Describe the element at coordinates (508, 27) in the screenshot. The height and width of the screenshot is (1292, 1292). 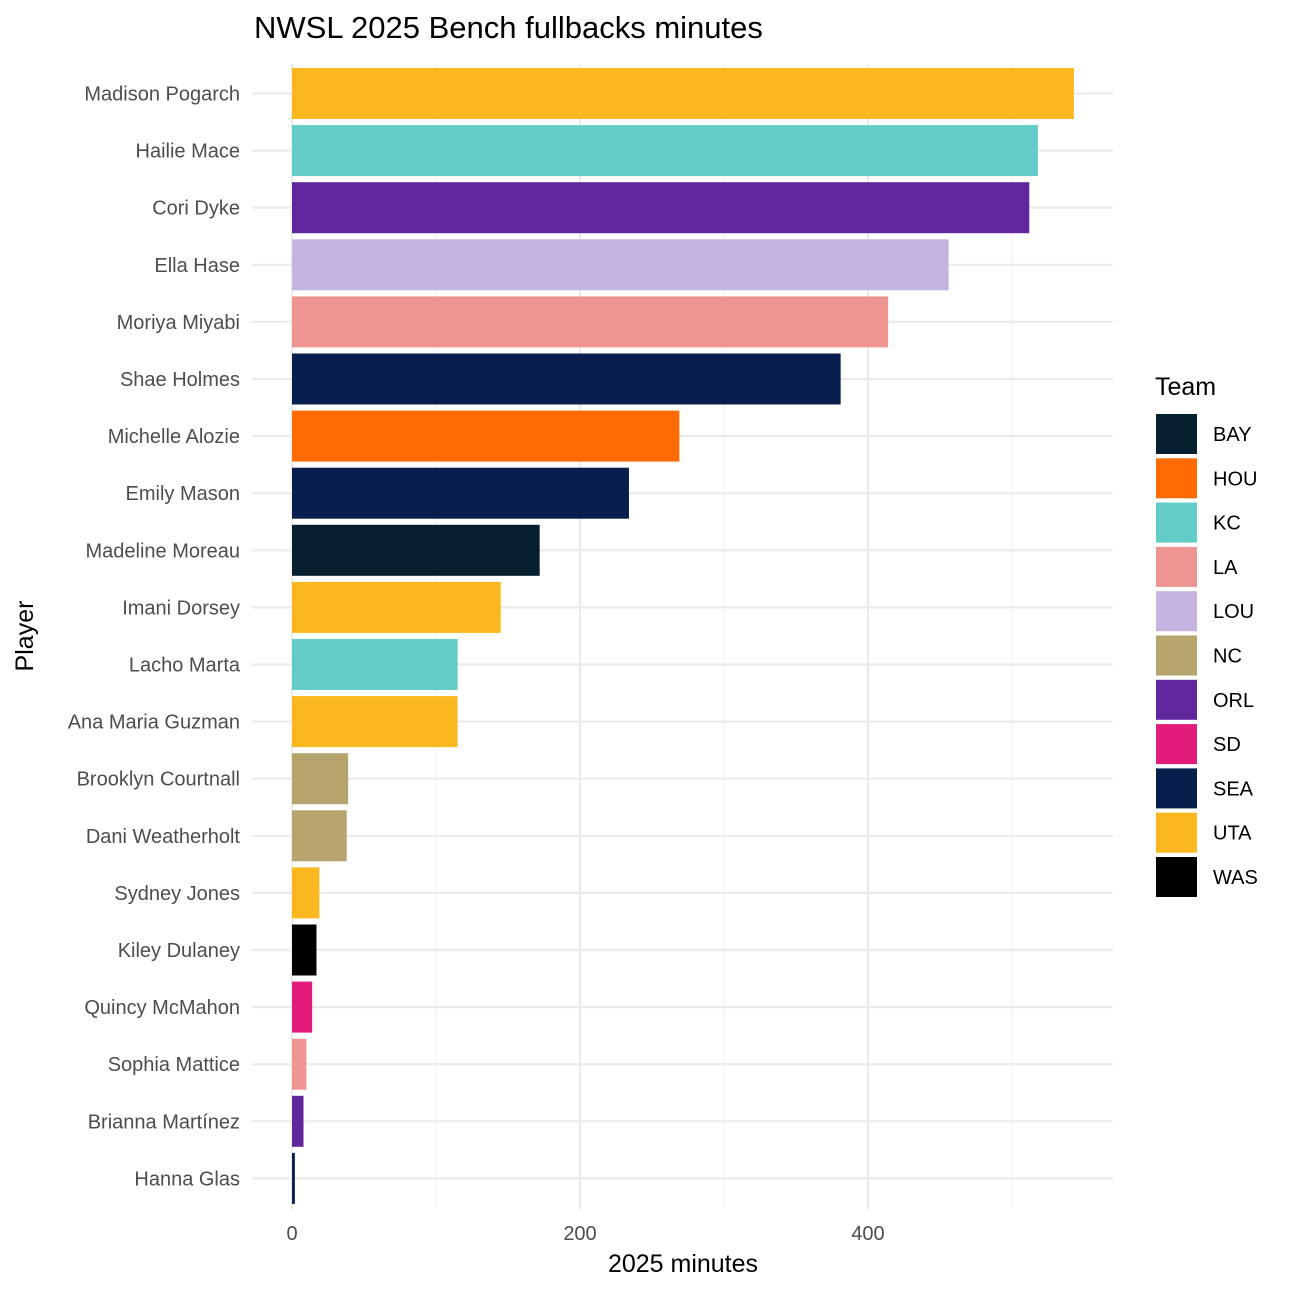
I see `chart-title: NWSL 2025 Bench fullbacks minutes` at that location.